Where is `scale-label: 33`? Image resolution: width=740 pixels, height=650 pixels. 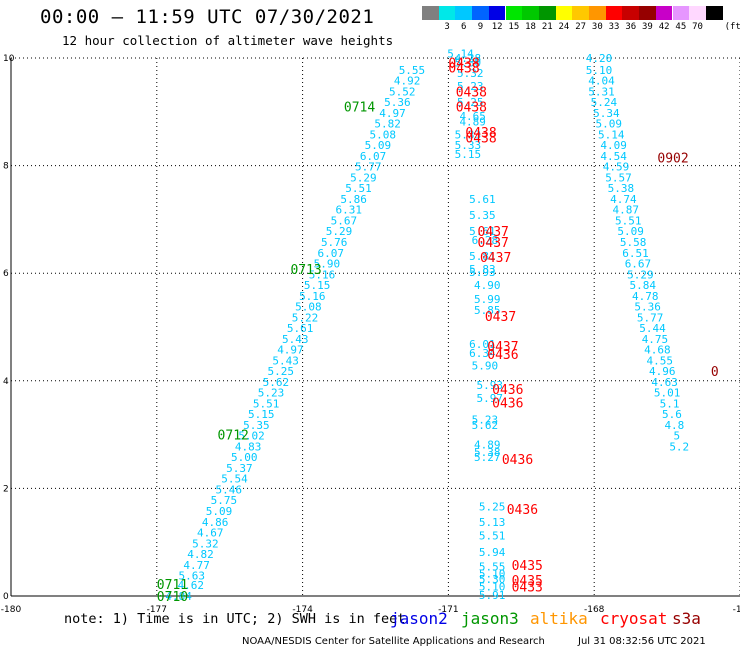
scale-label: 33 is located at coordinates (614, 27).